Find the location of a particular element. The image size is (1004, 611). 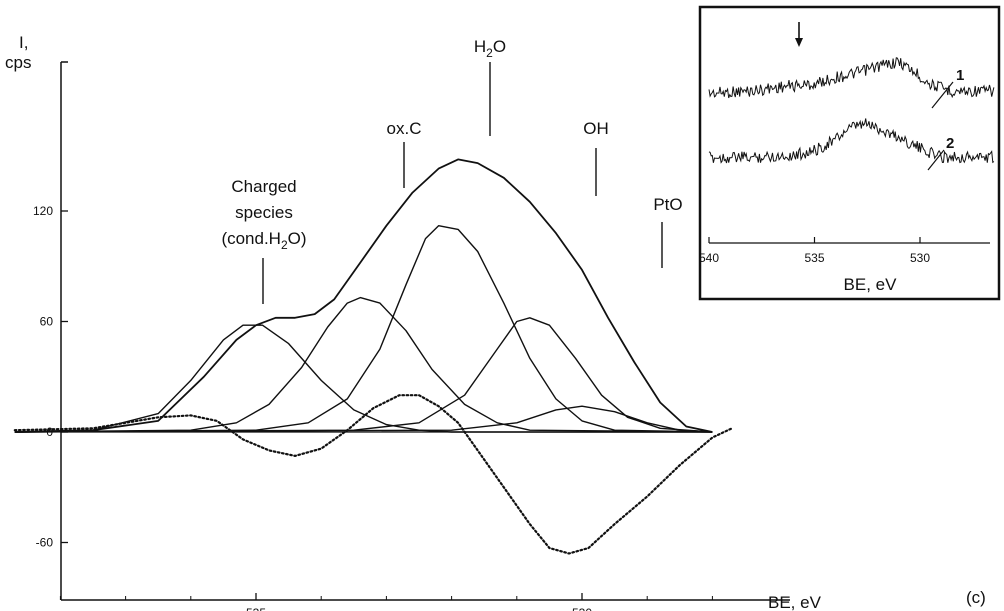

charged-species-peak is located at coordinates (363, 378).